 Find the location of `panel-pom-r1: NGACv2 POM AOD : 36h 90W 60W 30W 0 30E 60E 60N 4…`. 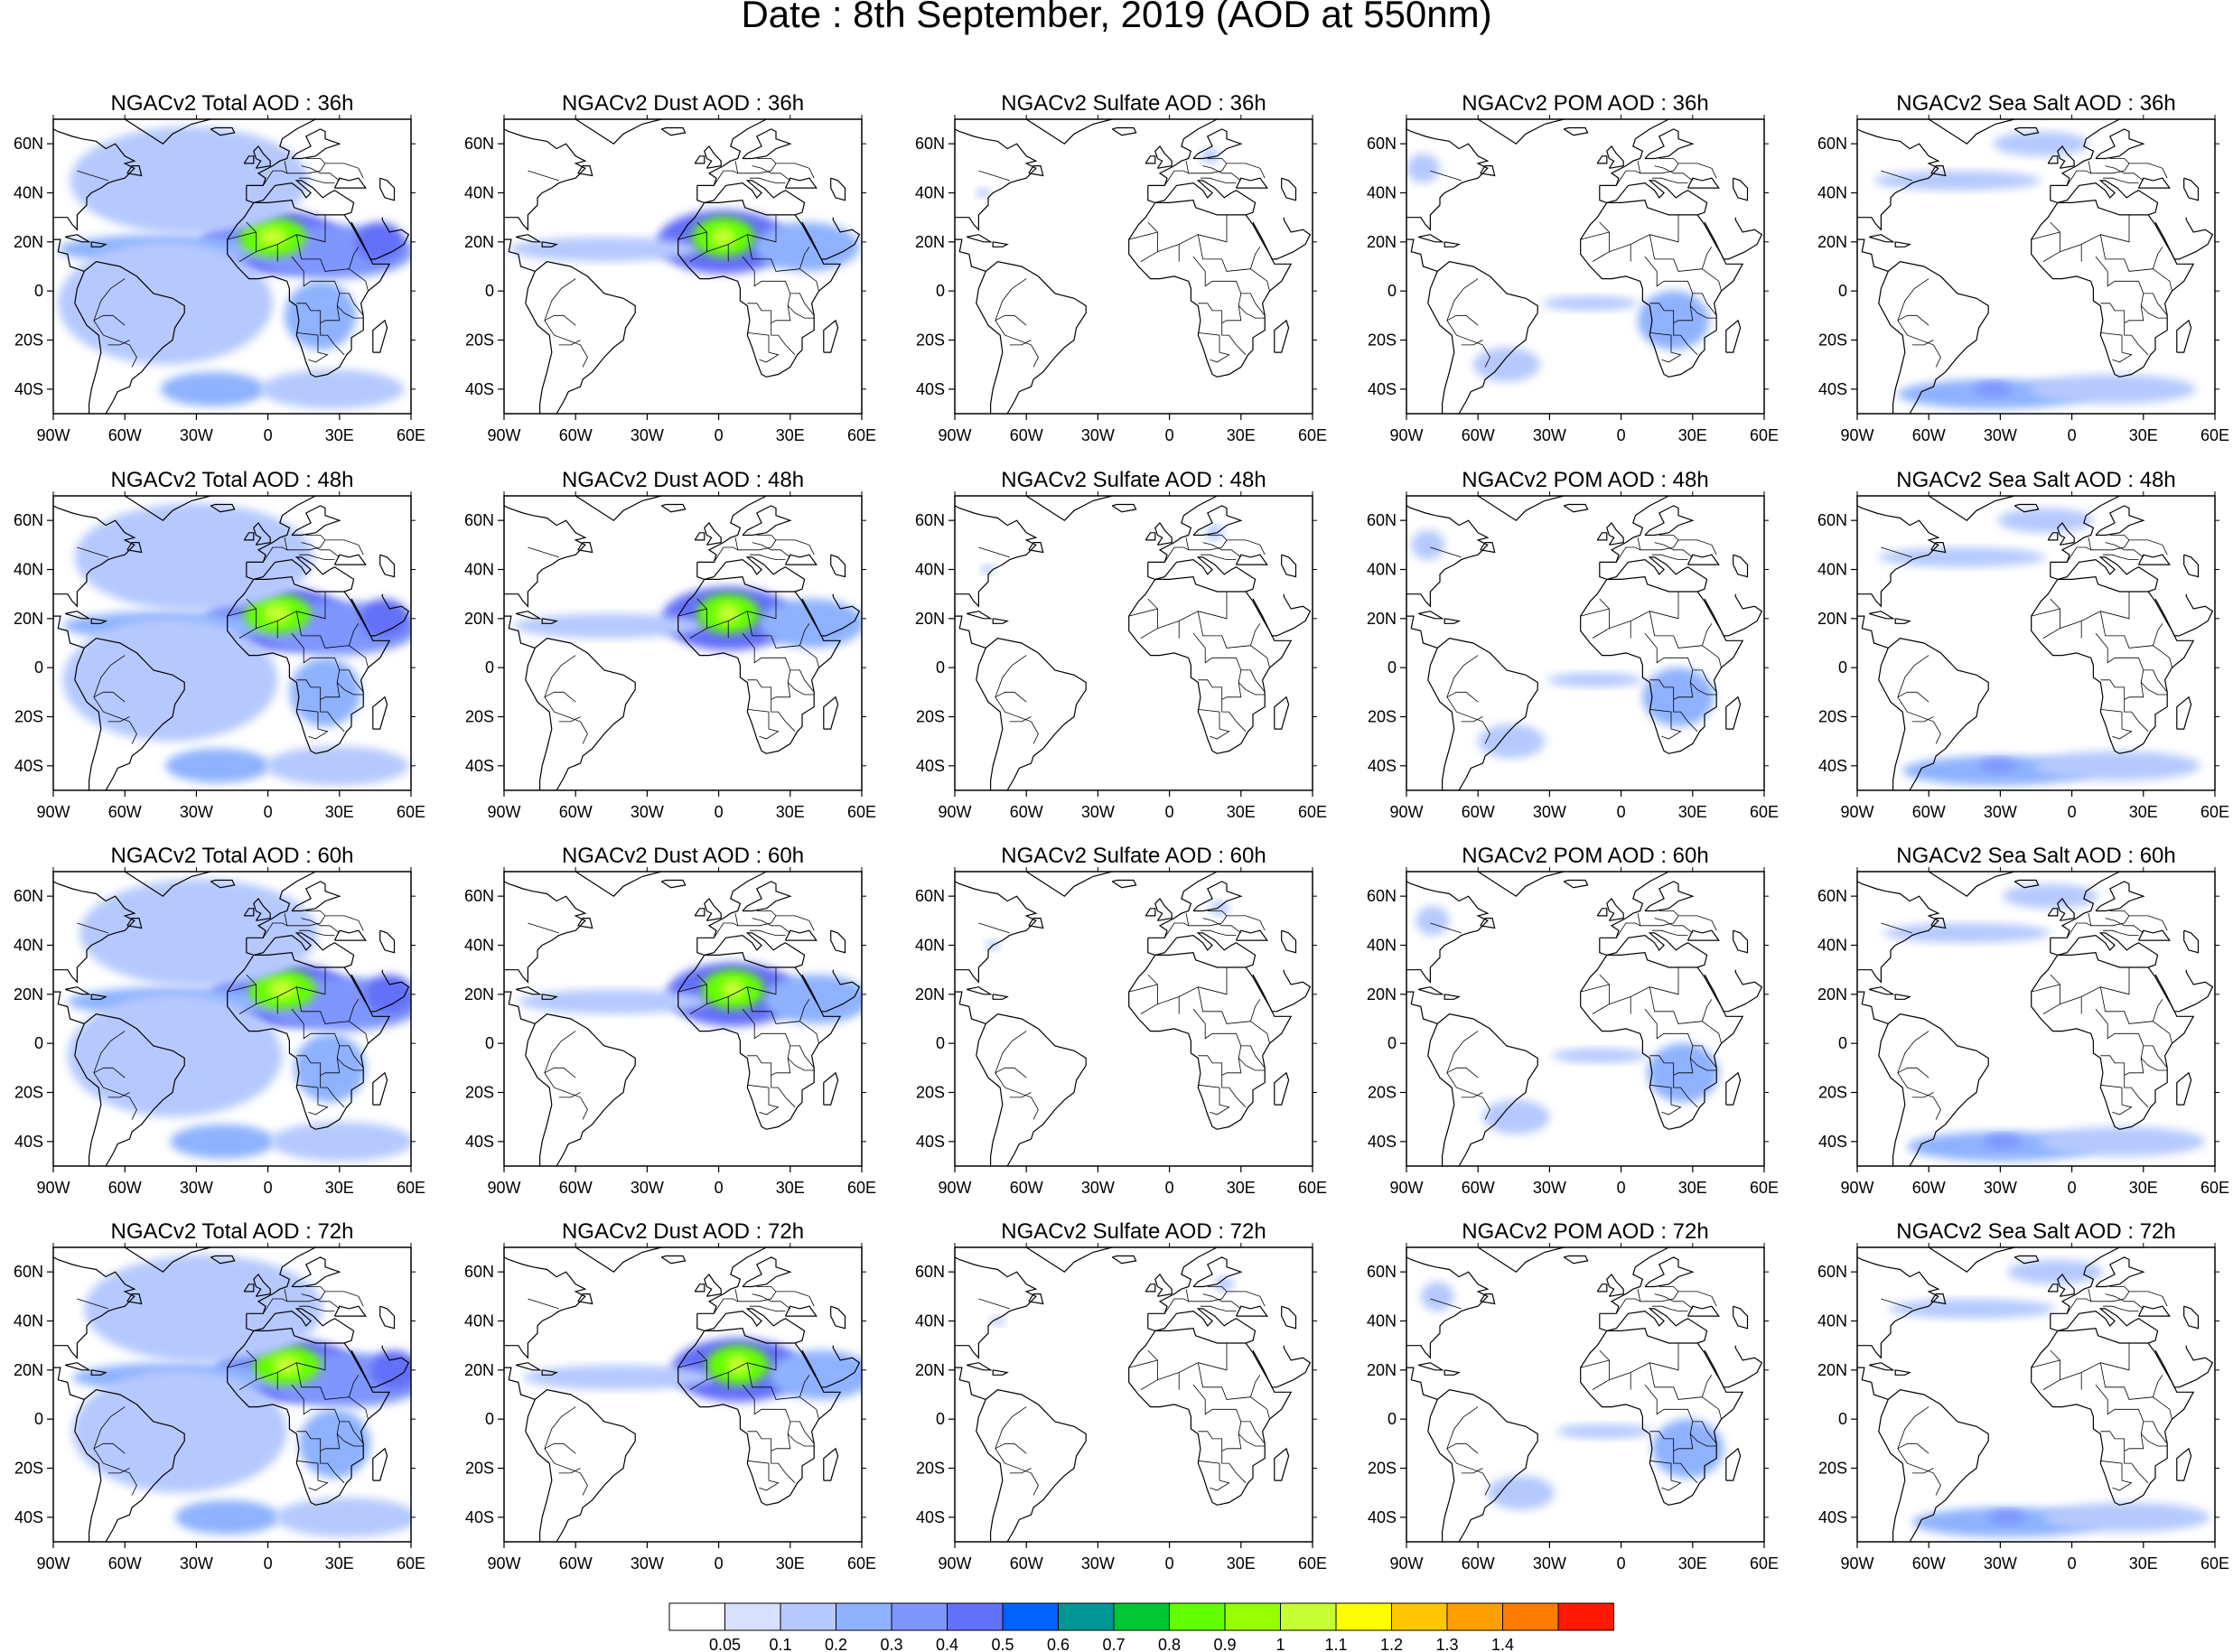

panel-pom-r1: NGACv2 POM AOD : 36h 90W 60W 30W 0 30E 60E 60N 4… is located at coordinates (1573, 267).